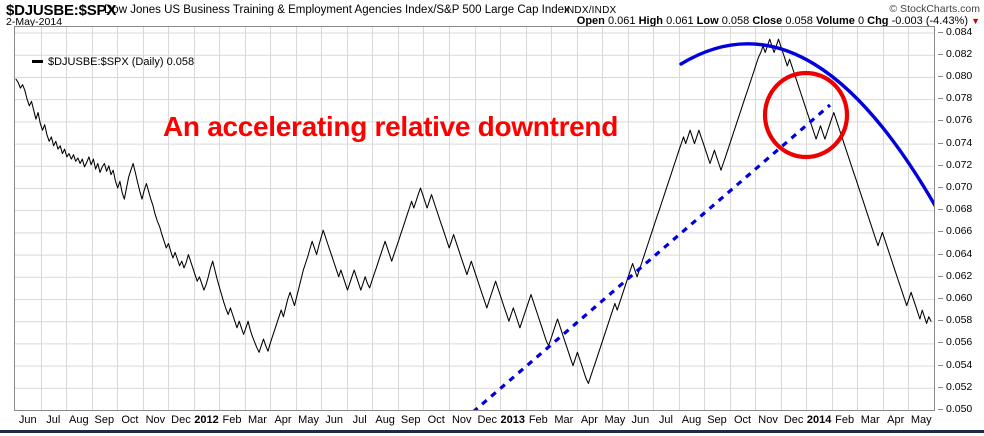 This screenshot has width=984, height=436. What do you see at coordinates (621, 21) in the screenshot?
I see `open-value: 0.061` at bounding box center [621, 21].